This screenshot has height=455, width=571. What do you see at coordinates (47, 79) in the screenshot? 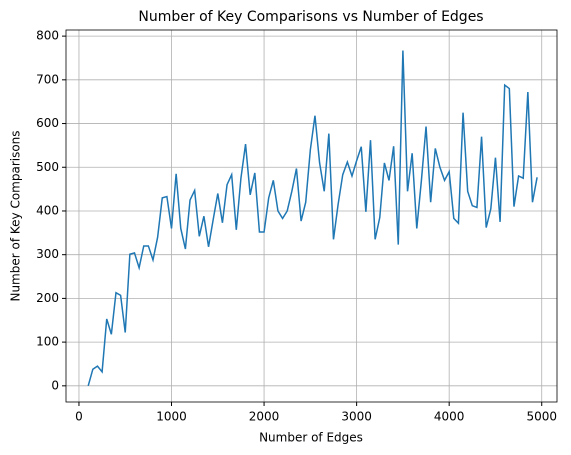
I see `y-tick-label: 700` at bounding box center [47, 79].